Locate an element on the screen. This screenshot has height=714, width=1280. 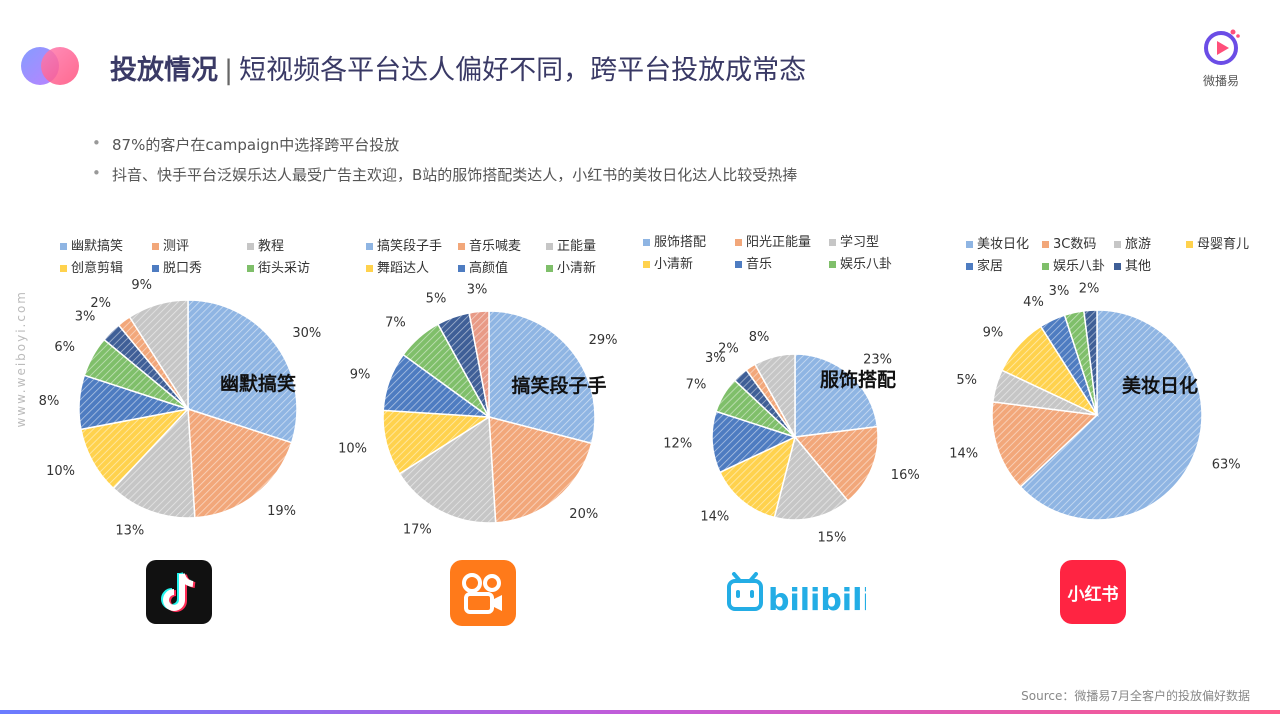
legend-entry: 学习型 is located at coordinates (859, 242).